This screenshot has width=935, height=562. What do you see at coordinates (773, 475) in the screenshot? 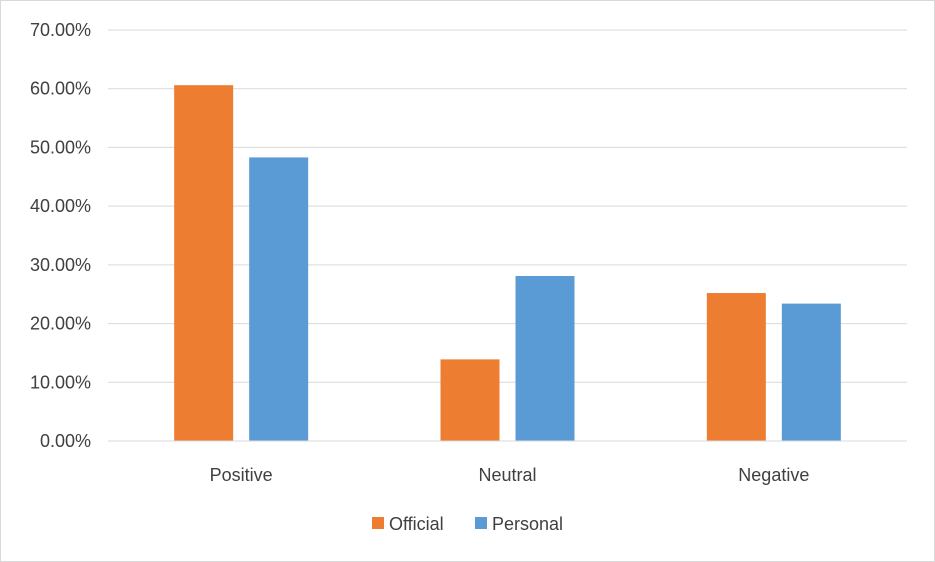
I see `x-tick-label: Negative` at bounding box center [773, 475].